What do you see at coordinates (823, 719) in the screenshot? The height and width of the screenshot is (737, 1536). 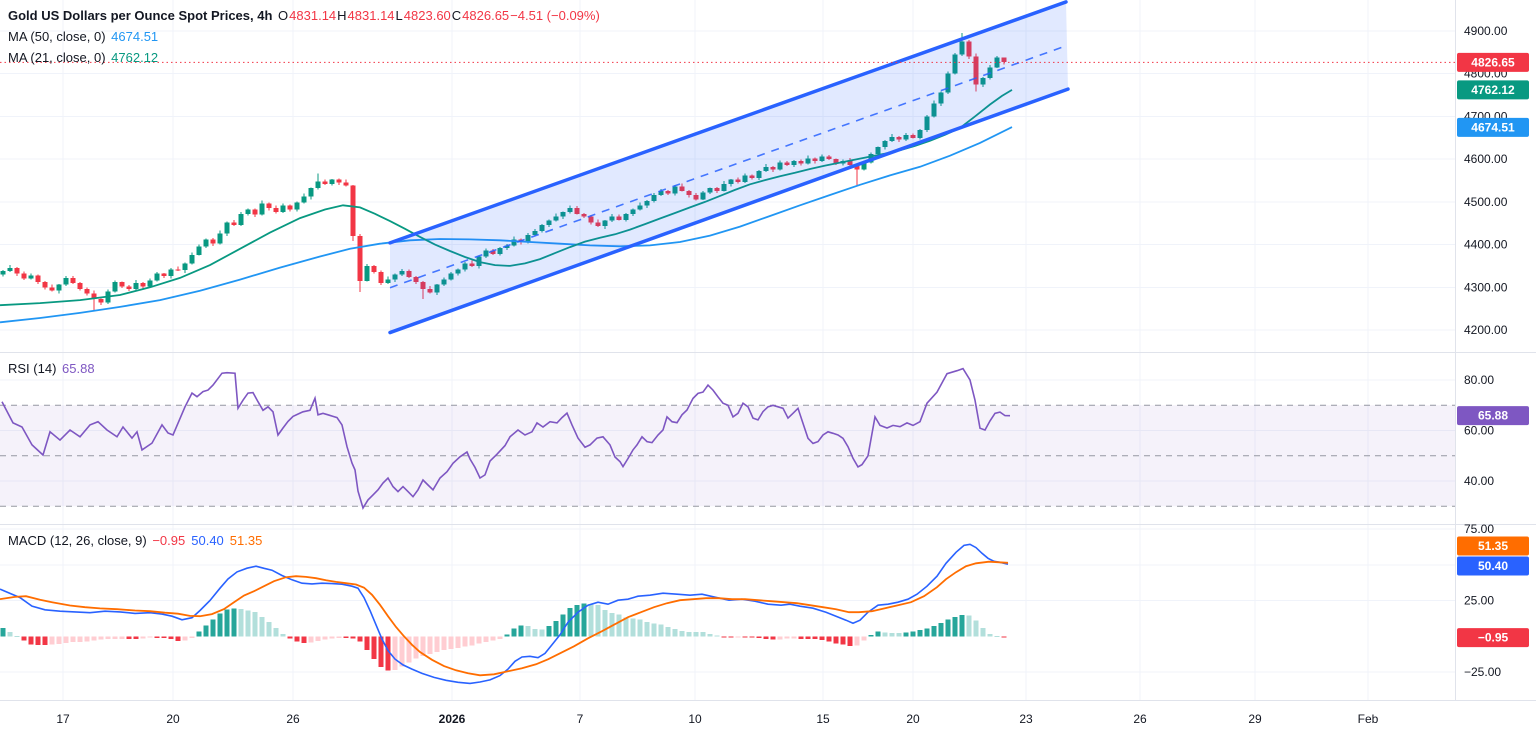 I see `svg-text: 15` at bounding box center [823, 719].